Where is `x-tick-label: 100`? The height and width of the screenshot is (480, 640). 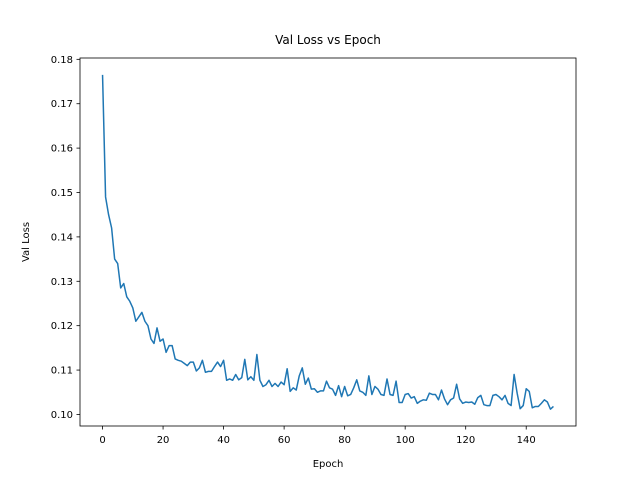 x-tick-label: 100 is located at coordinates (405, 440).